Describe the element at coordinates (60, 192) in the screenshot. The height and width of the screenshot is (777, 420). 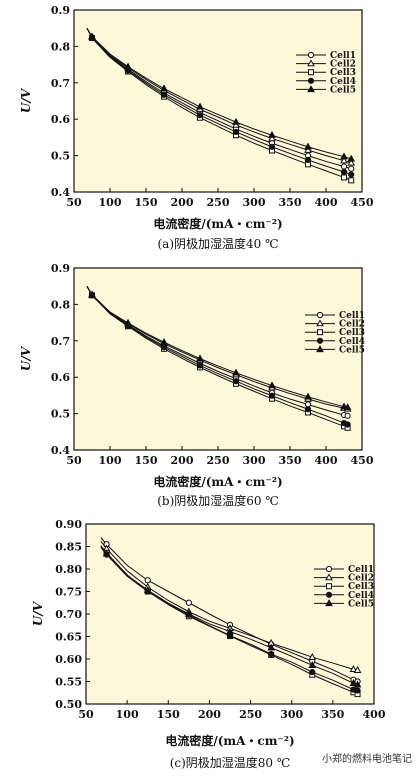
I see `y-tick-label: 0.4` at that location.